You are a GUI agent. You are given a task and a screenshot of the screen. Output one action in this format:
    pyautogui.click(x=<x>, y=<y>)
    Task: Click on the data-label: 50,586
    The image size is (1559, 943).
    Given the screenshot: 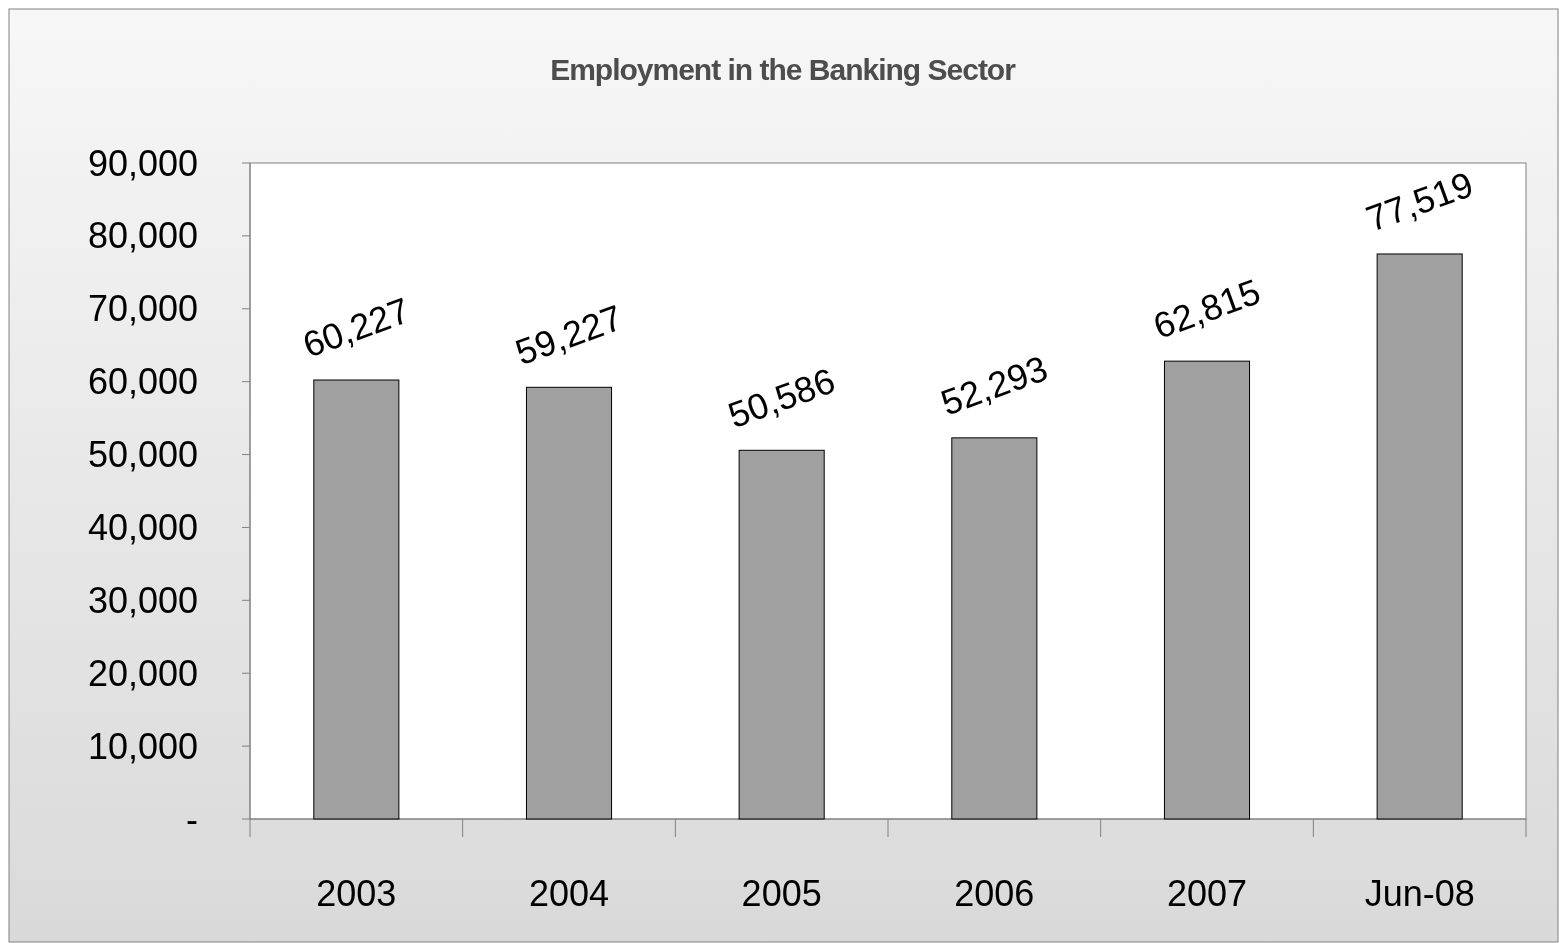 What is the action you would take?
    pyautogui.click(x=781, y=397)
    